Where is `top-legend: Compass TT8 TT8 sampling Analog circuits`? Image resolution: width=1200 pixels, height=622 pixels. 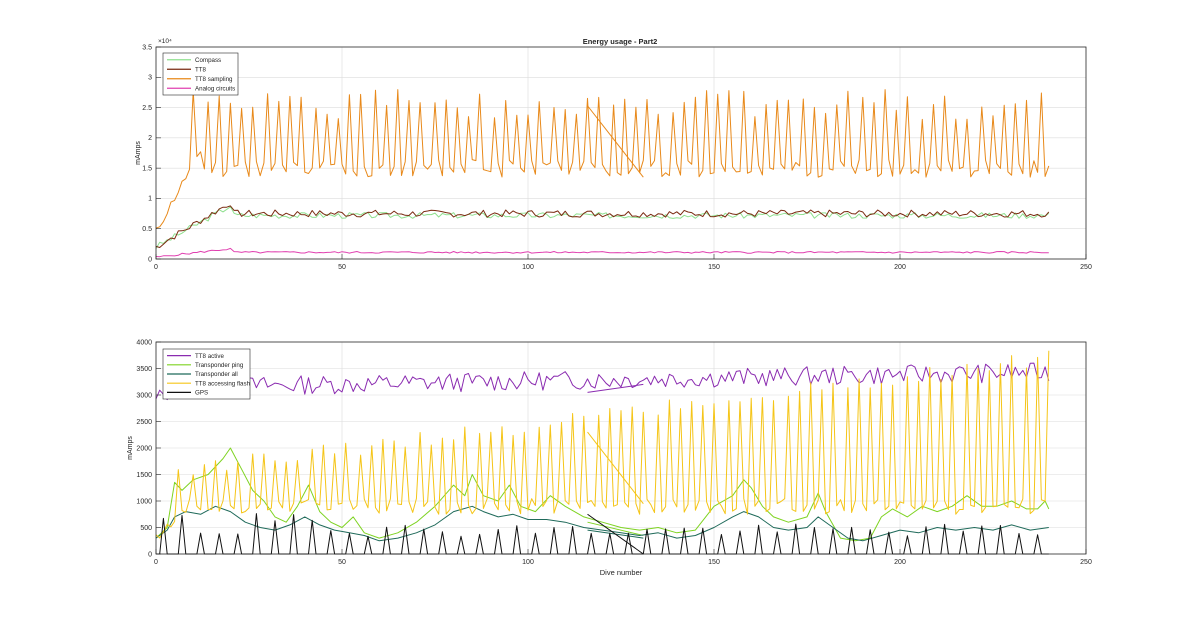
top-legend: Compass TT8 TT8 sampling Analog circuits is located at coordinates (200, 74).